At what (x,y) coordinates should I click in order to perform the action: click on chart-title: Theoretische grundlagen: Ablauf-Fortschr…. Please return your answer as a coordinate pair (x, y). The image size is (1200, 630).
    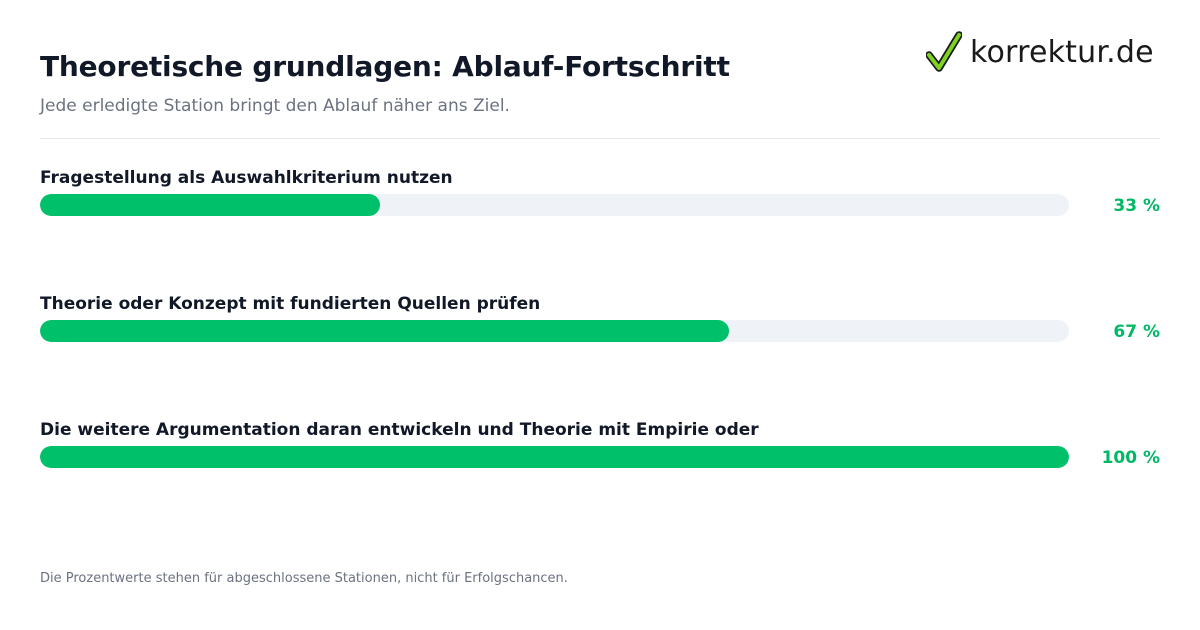
    Looking at the image, I should click on (385, 66).